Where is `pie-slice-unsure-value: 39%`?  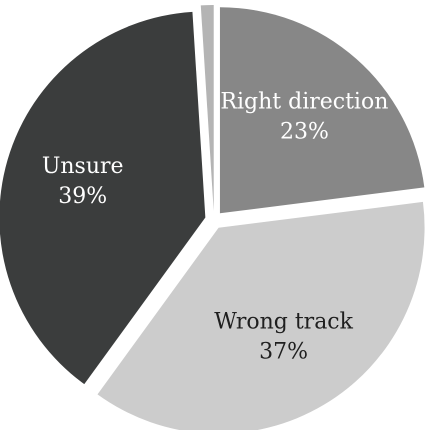 pie-slice-unsure-value: 39% is located at coordinates (82, 196).